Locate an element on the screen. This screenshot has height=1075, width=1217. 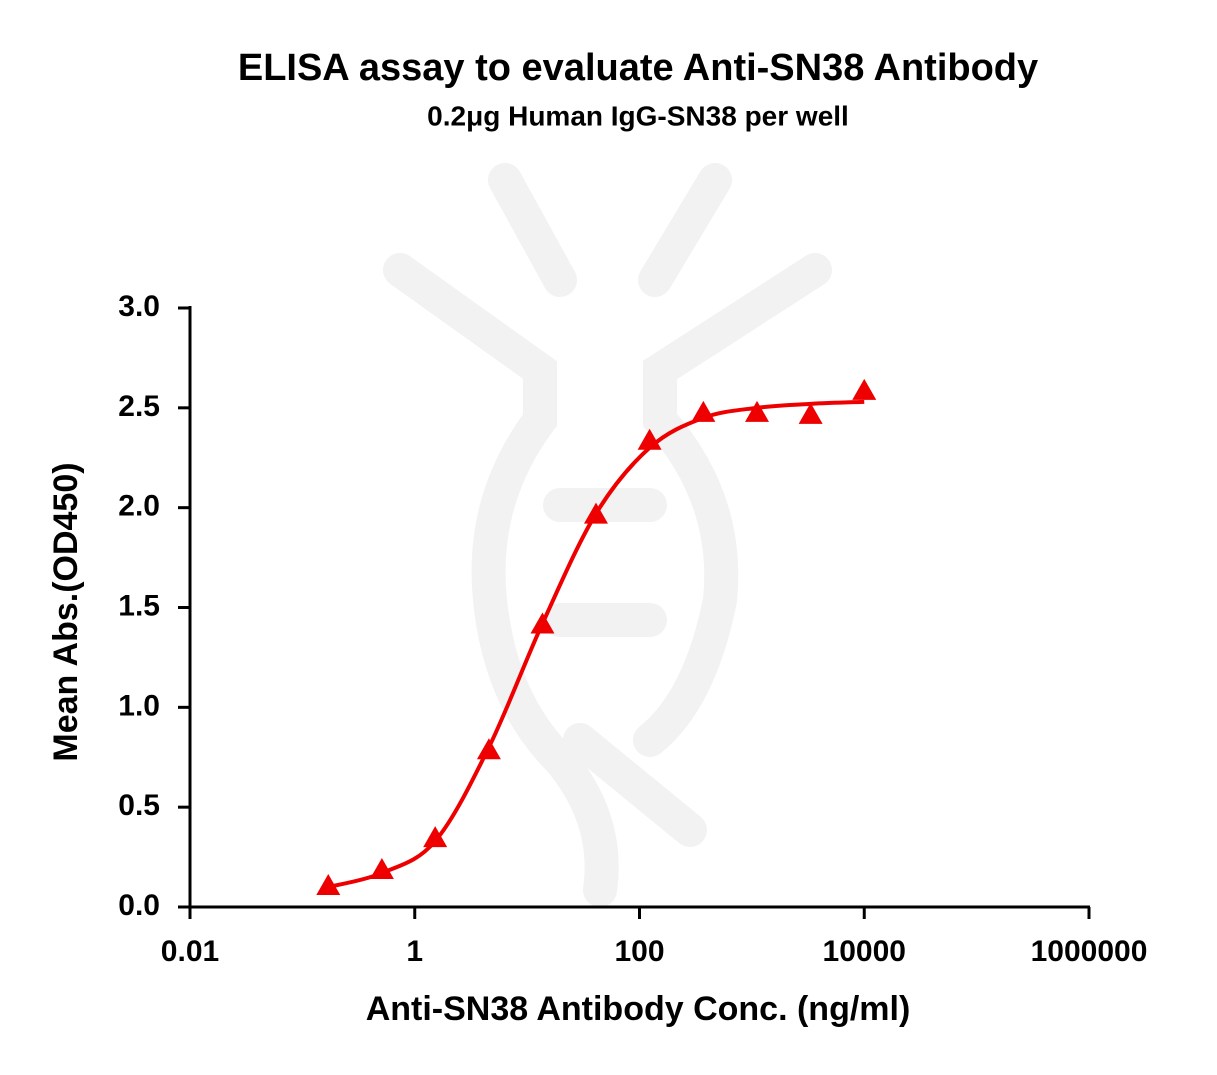
y-tick-label: 3.0 is located at coordinates (139, 306).